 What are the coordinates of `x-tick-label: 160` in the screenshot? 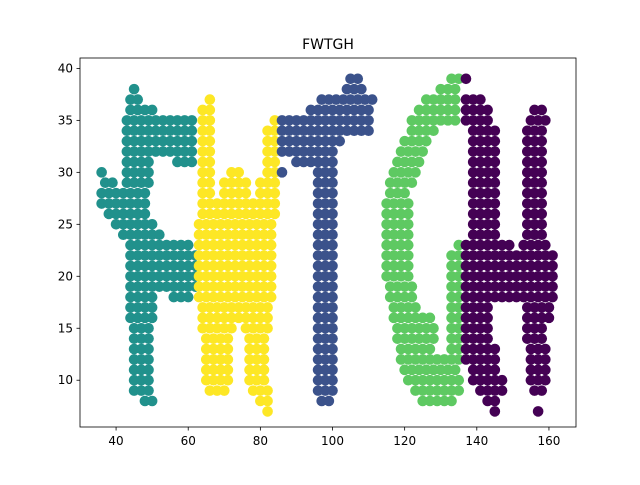 It's located at (548, 441).